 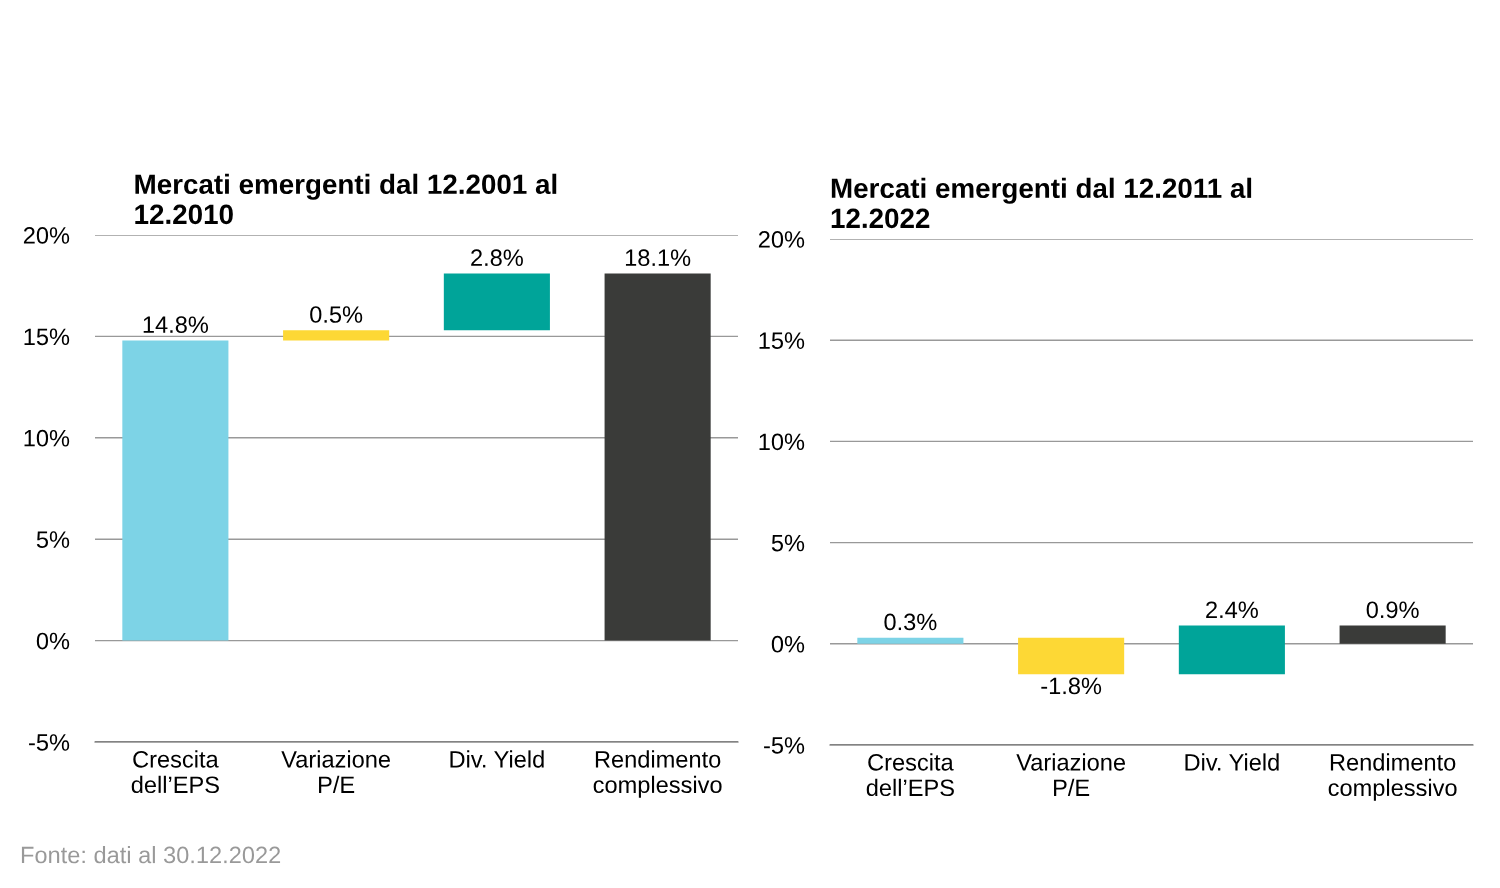 I want to click on data-label: 2.4%, so click(x=1232, y=610).